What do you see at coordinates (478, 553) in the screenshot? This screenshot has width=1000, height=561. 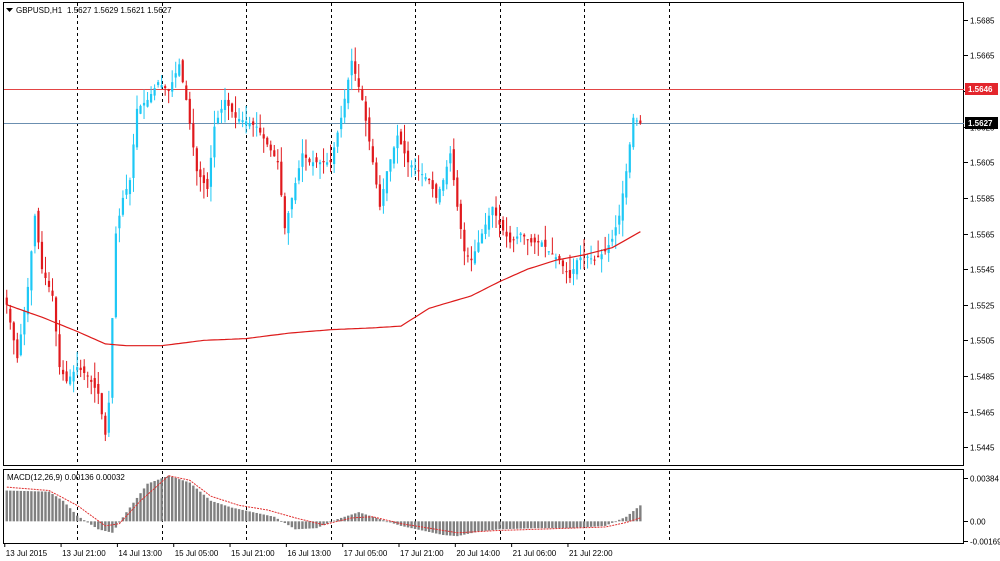 I see `x-tick-label: 20 Jul 14:00` at bounding box center [478, 553].